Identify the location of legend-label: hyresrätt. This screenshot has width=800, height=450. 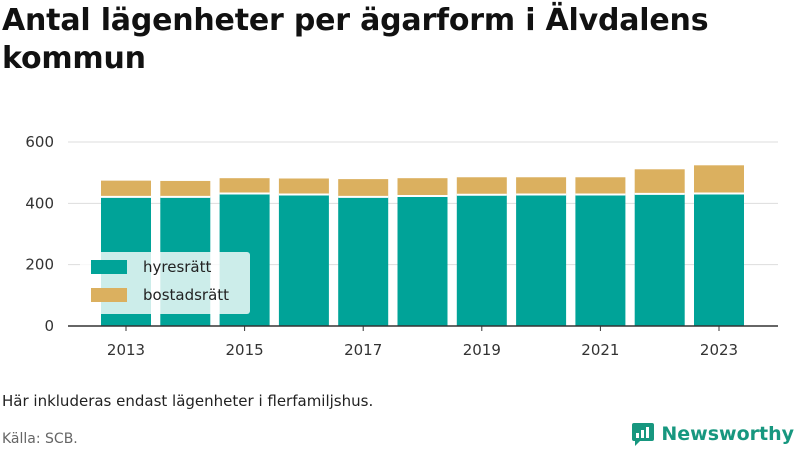
(177, 267).